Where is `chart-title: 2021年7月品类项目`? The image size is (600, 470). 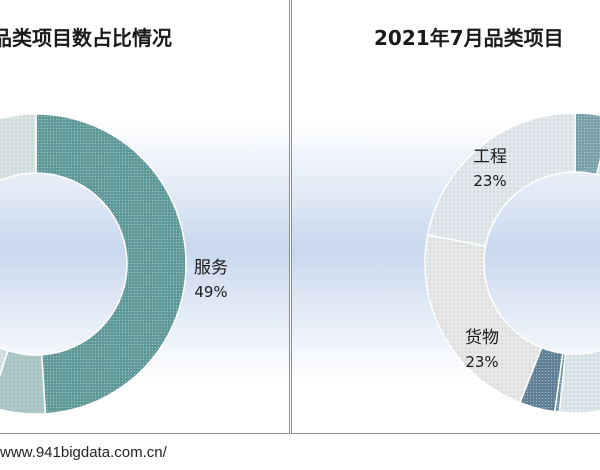 chart-title: 2021年7月品类项目 is located at coordinates (469, 38).